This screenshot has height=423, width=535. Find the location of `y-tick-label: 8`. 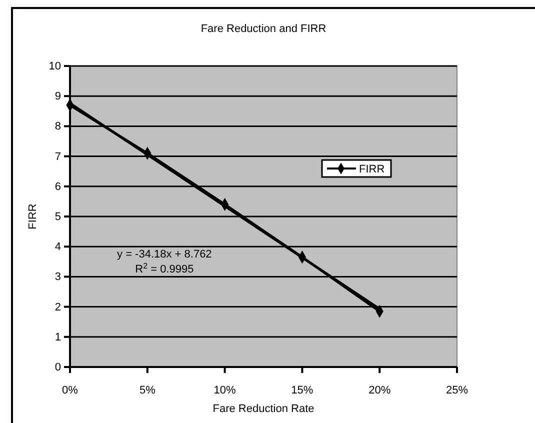

y-tick-label: 8 is located at coordinates (57, 126).